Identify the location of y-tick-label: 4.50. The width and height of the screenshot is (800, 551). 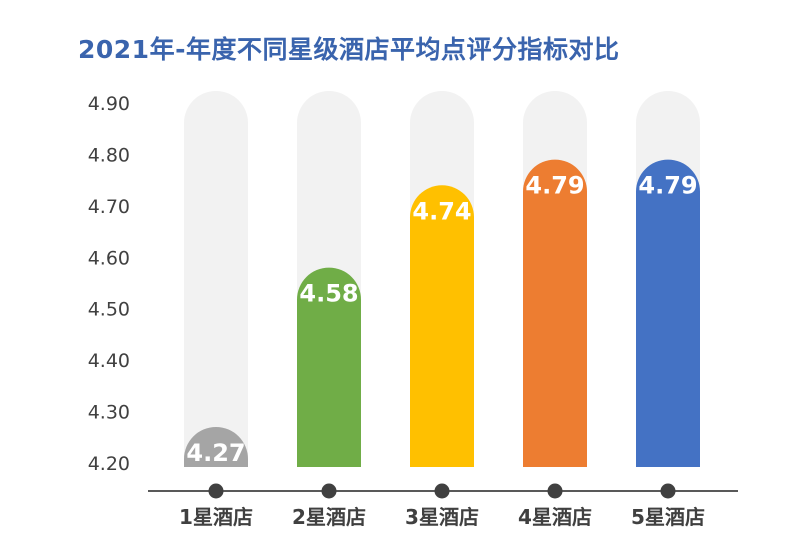
(109, 310).